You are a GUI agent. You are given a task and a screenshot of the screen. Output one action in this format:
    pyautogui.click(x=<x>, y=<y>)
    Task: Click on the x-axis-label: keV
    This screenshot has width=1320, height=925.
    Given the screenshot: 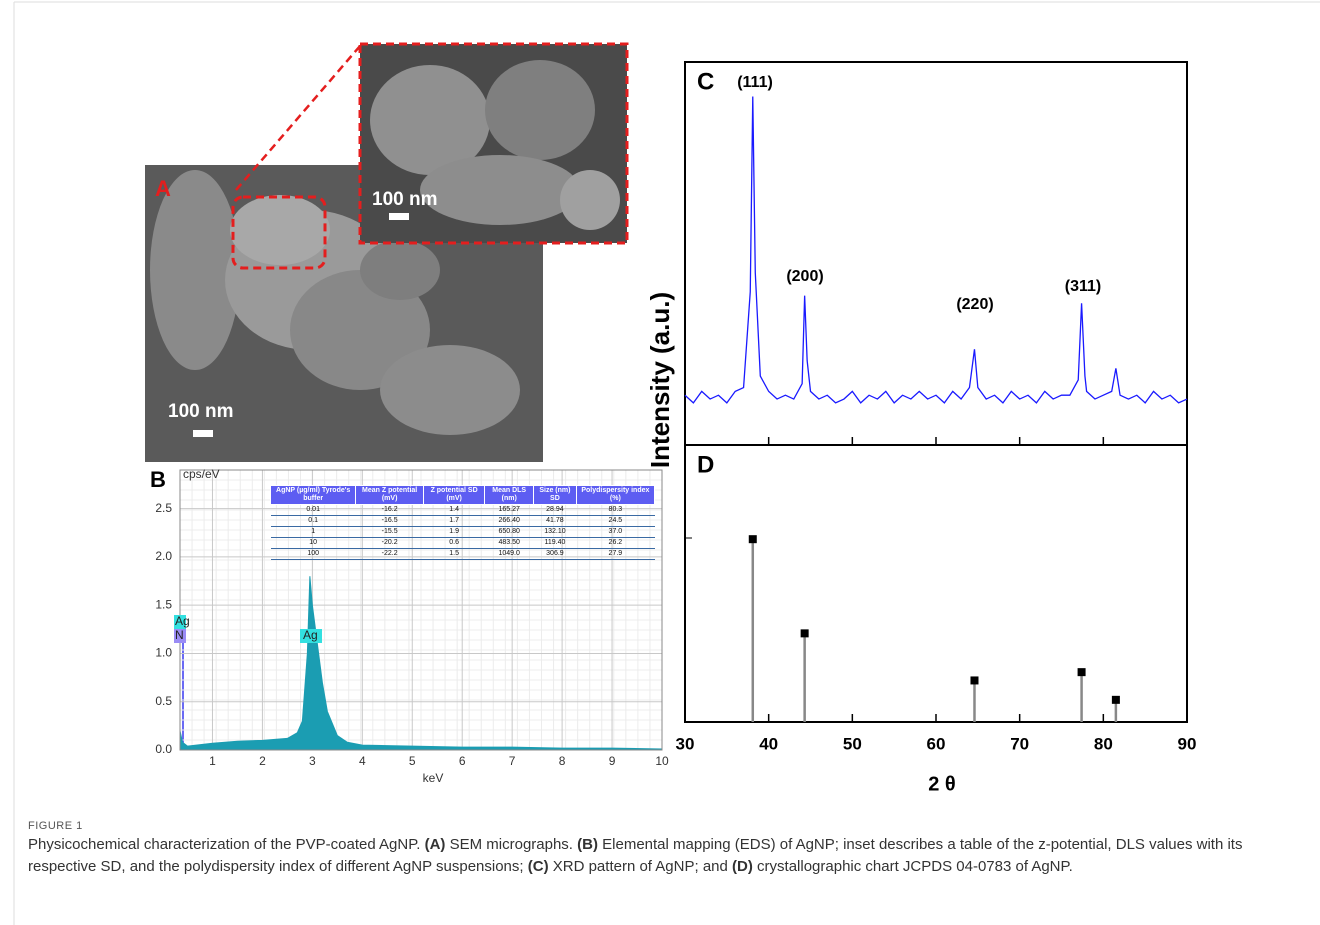 What is the action you would take?
    pyautogui.click(x=433, y=778)
    